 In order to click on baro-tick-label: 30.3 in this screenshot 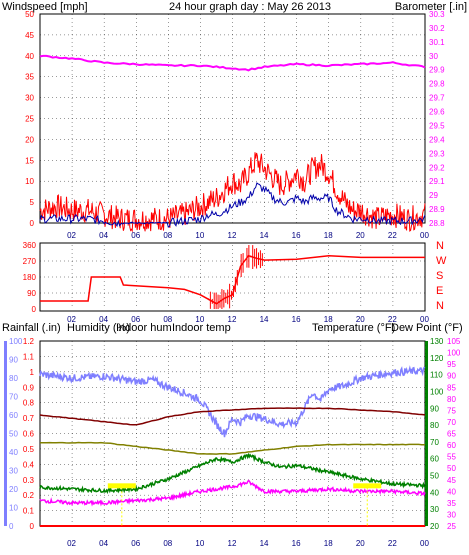, I will do `click(437, 14)`.